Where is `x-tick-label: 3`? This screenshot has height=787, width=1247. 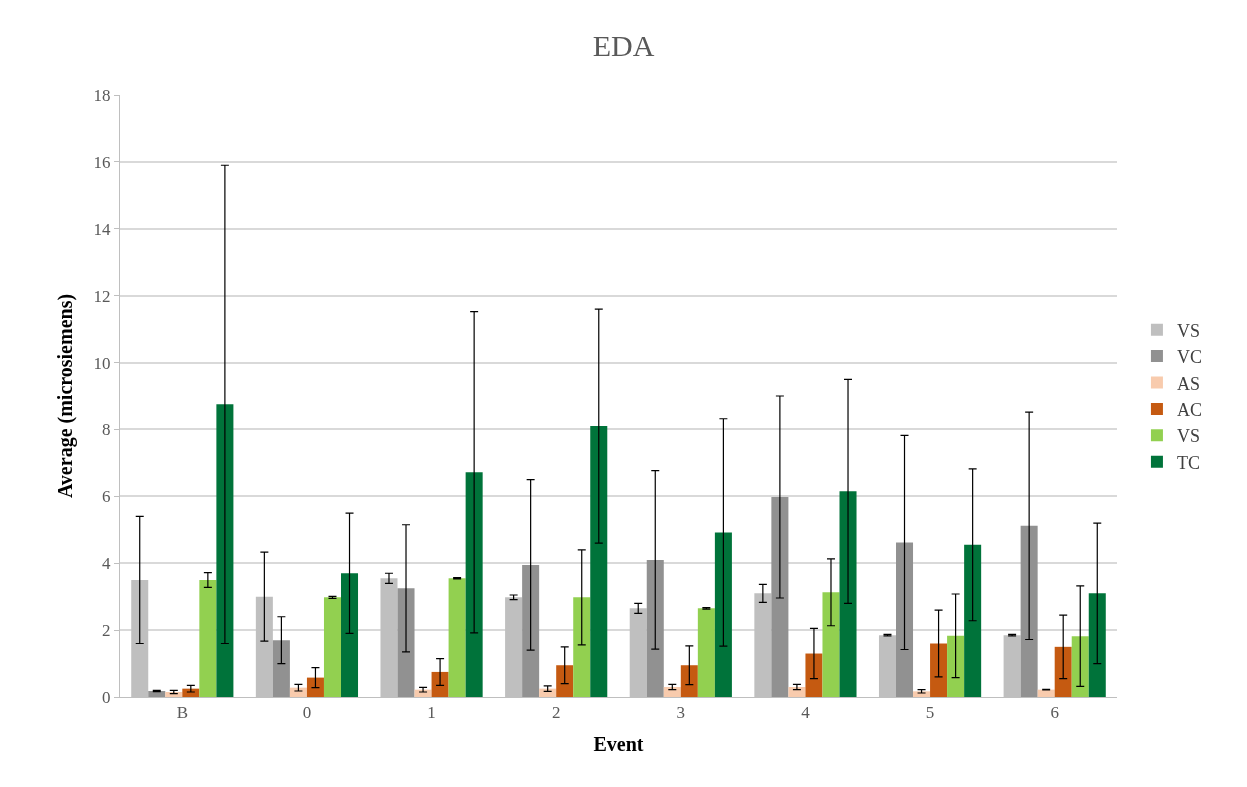
x-tick-label: 3 is located at coordinates (681, 713).